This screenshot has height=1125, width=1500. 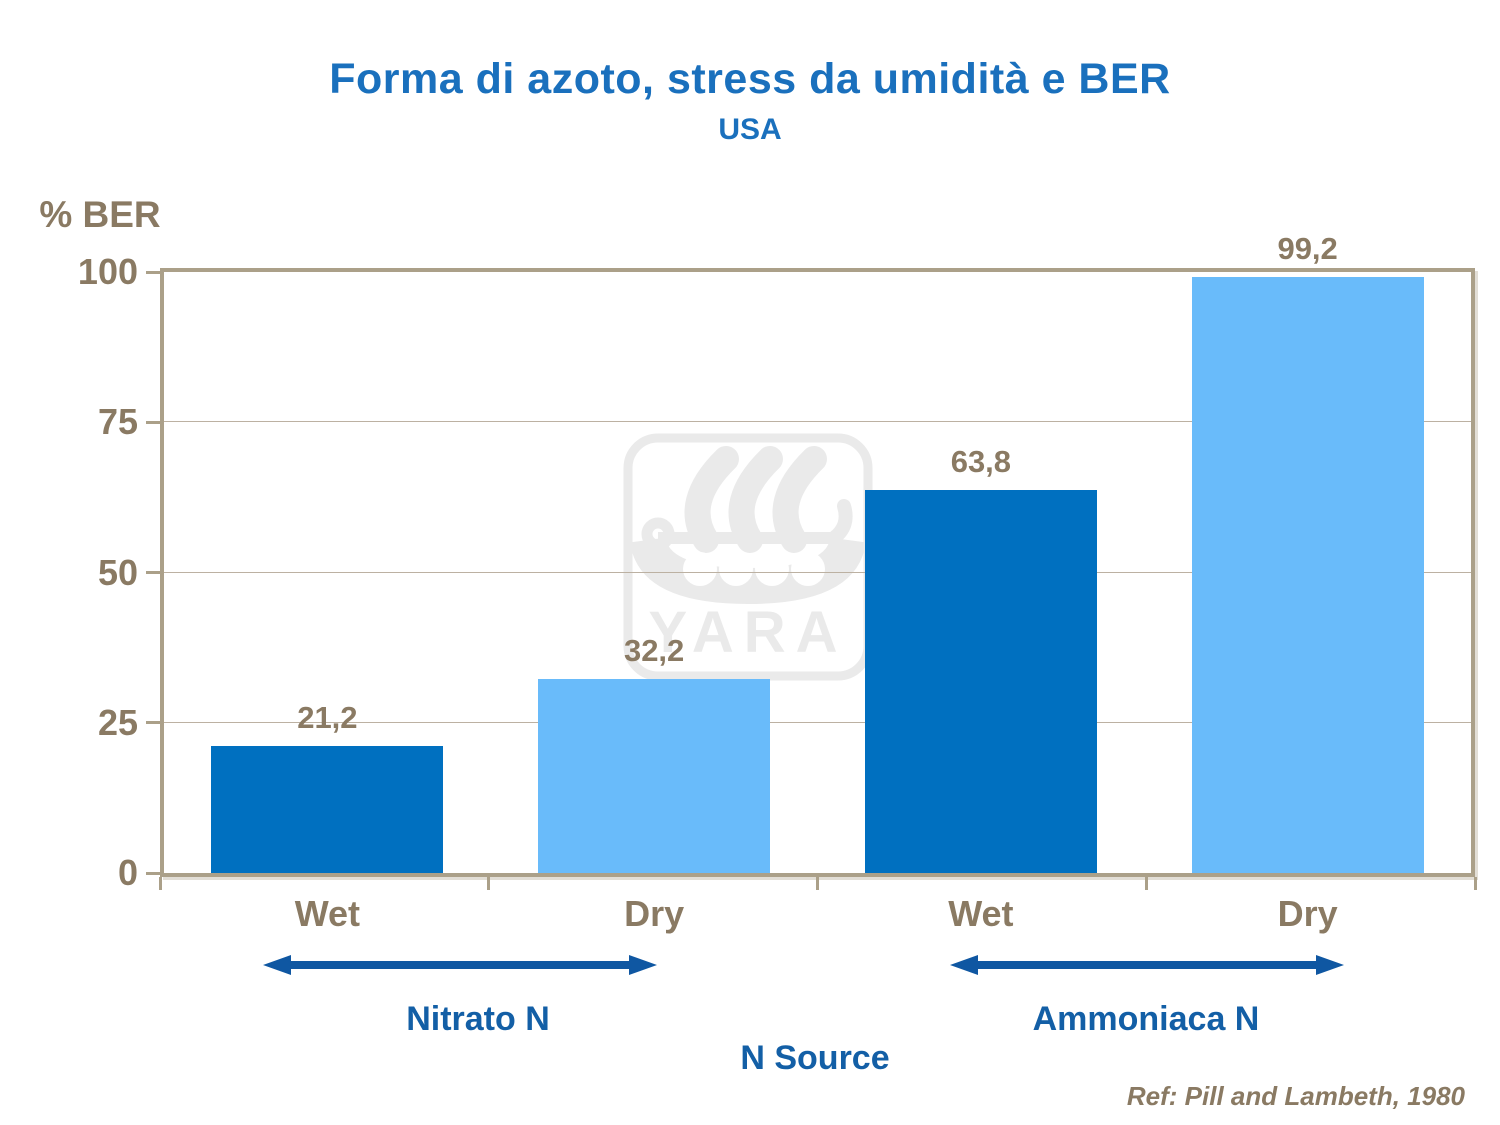 What do you see at coordinates (747, 632) in the screenshot?
I see `watermark-text: YARA` at bounding box center [747, 632].